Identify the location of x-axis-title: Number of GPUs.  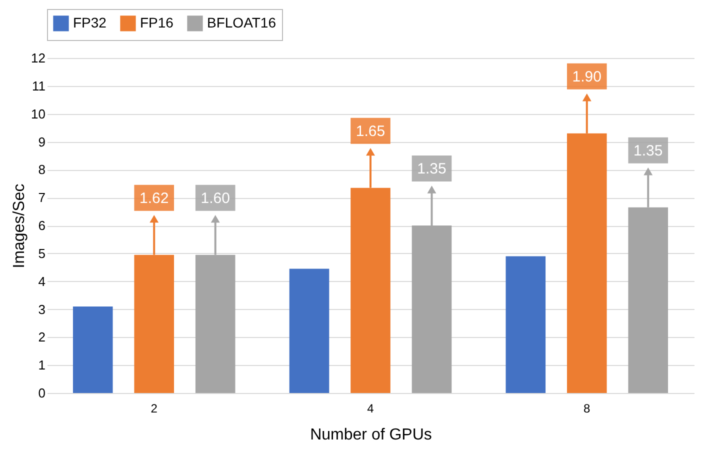
(371, 435).